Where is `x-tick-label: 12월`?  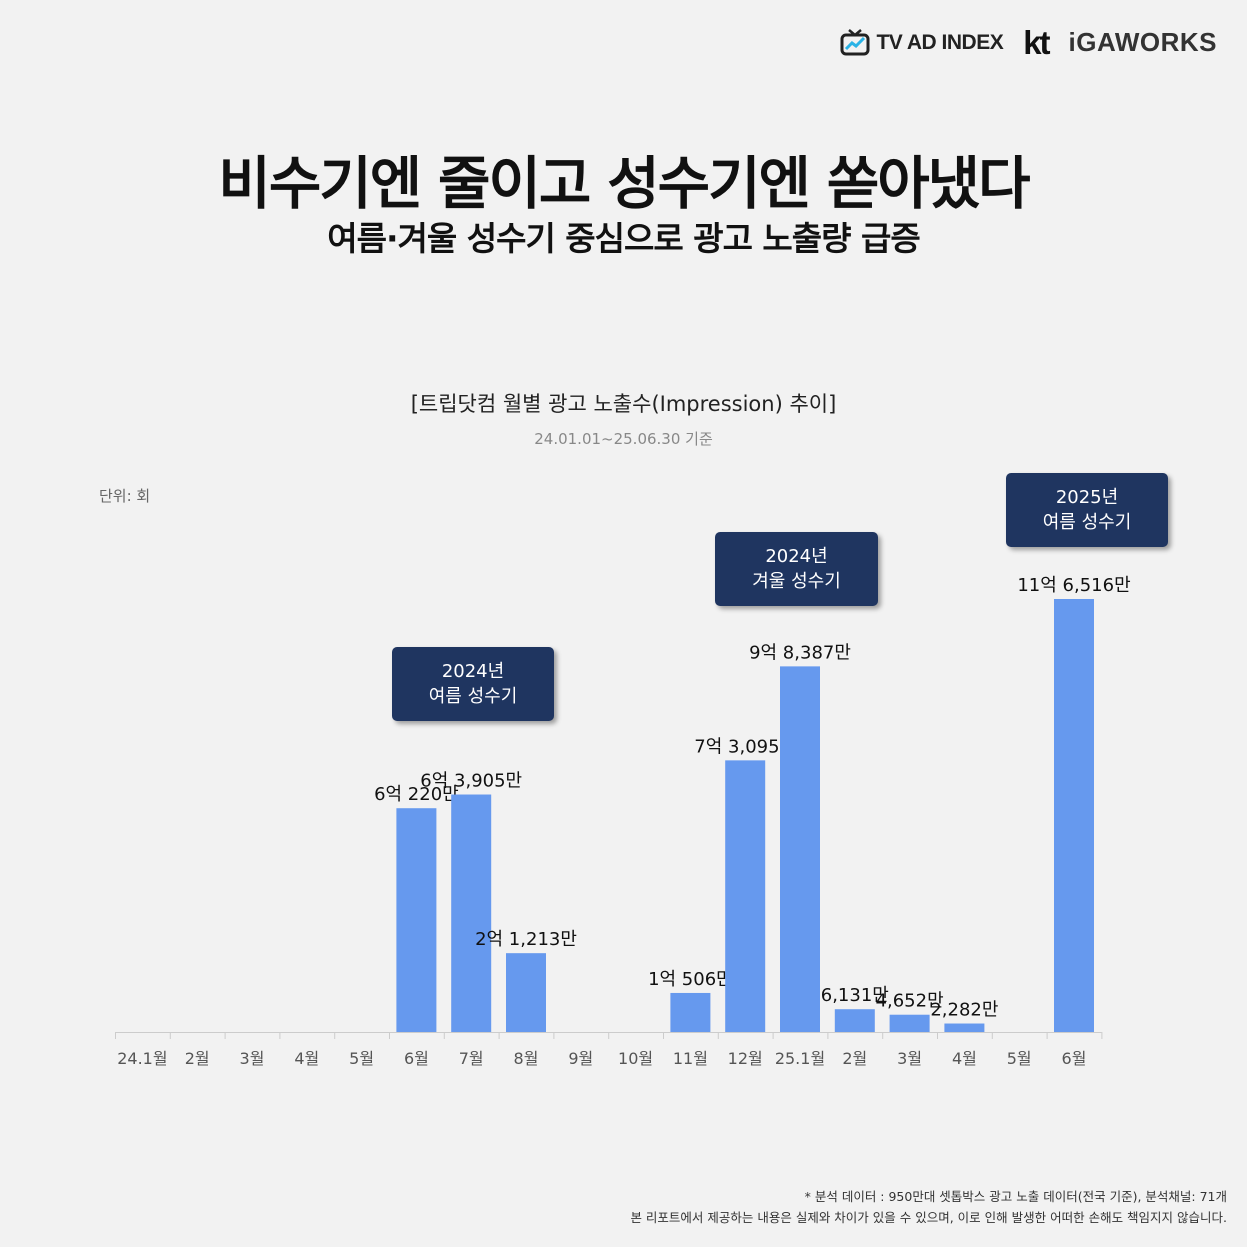 x-tick-label: 12월 is located at coordinates (745, 1058).